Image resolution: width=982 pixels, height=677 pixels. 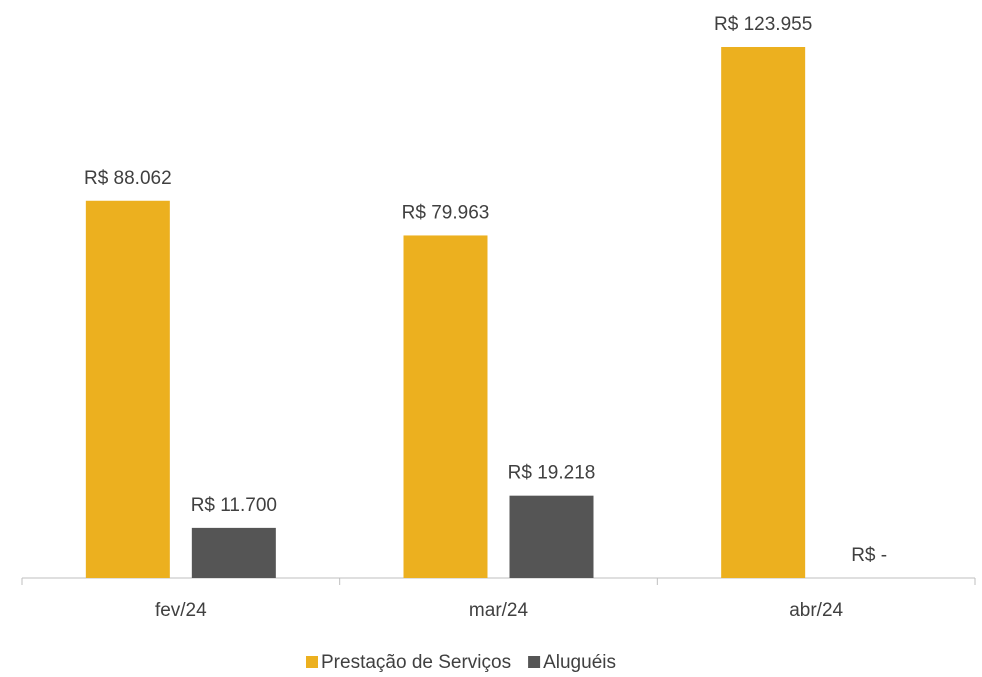 What do you see at coordinates (763, 24) in the screenshot?
I see `value-label: R$ 123.955` at bounding box center [763, 24].